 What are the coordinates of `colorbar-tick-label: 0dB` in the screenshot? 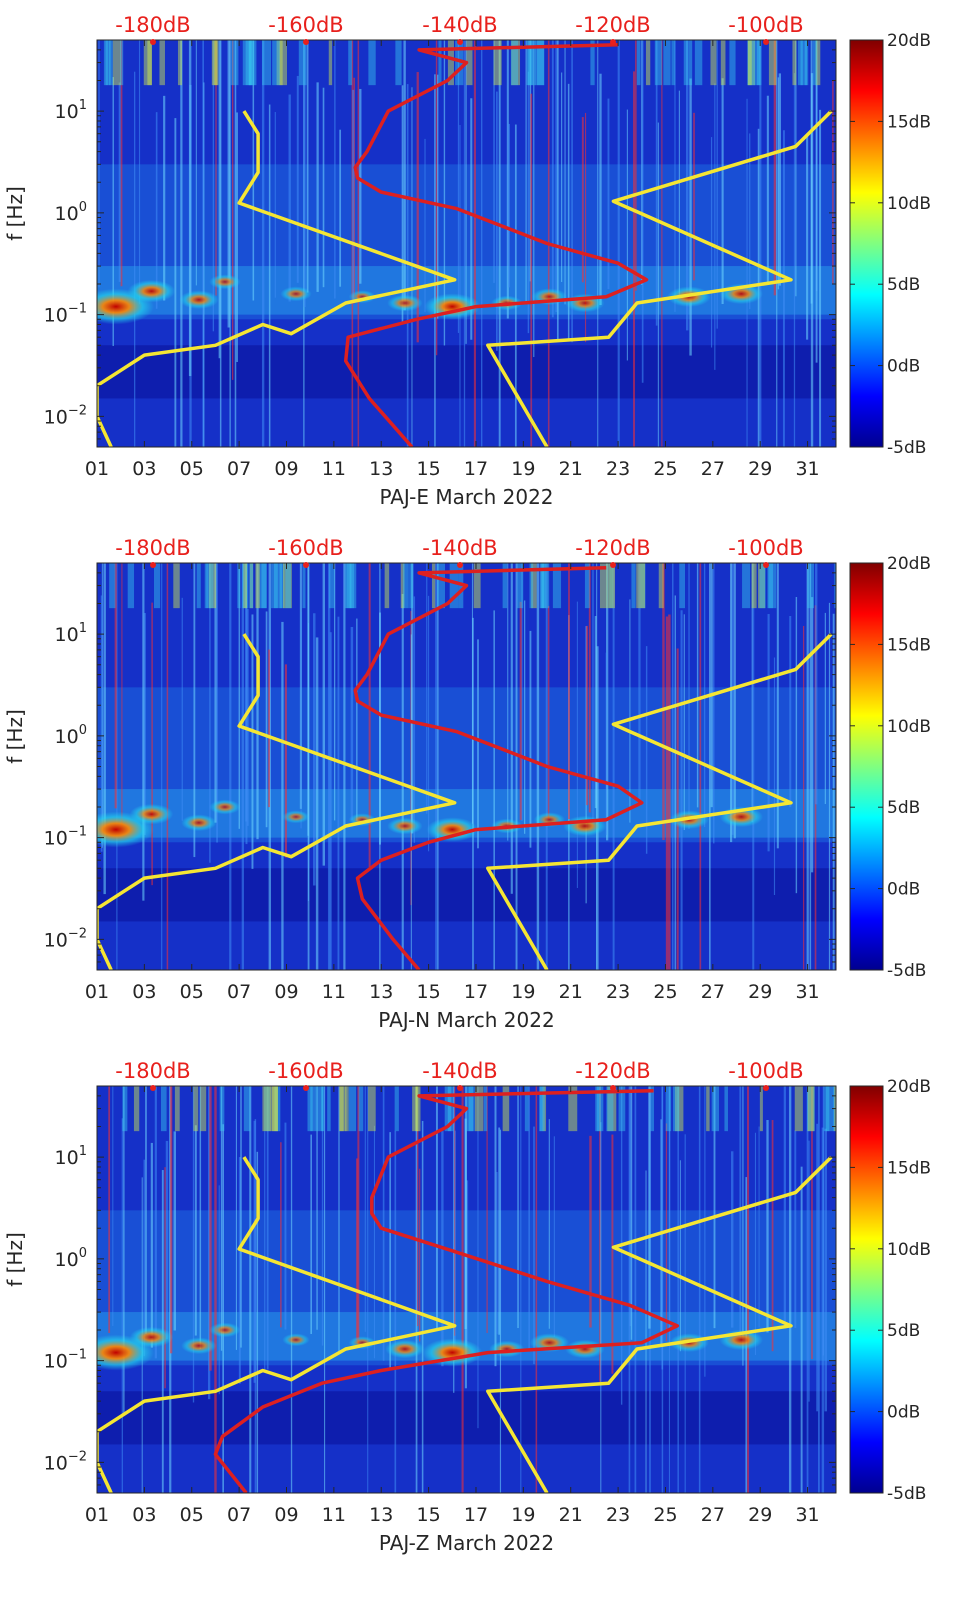 It's located at (903, 367).